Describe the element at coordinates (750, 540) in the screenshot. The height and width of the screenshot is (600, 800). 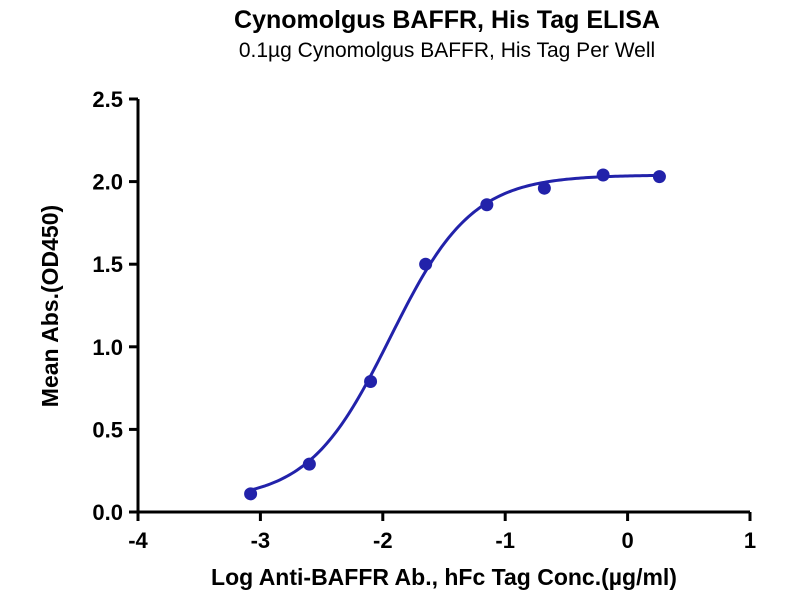
I see `x-tick-label: 1` at that location.